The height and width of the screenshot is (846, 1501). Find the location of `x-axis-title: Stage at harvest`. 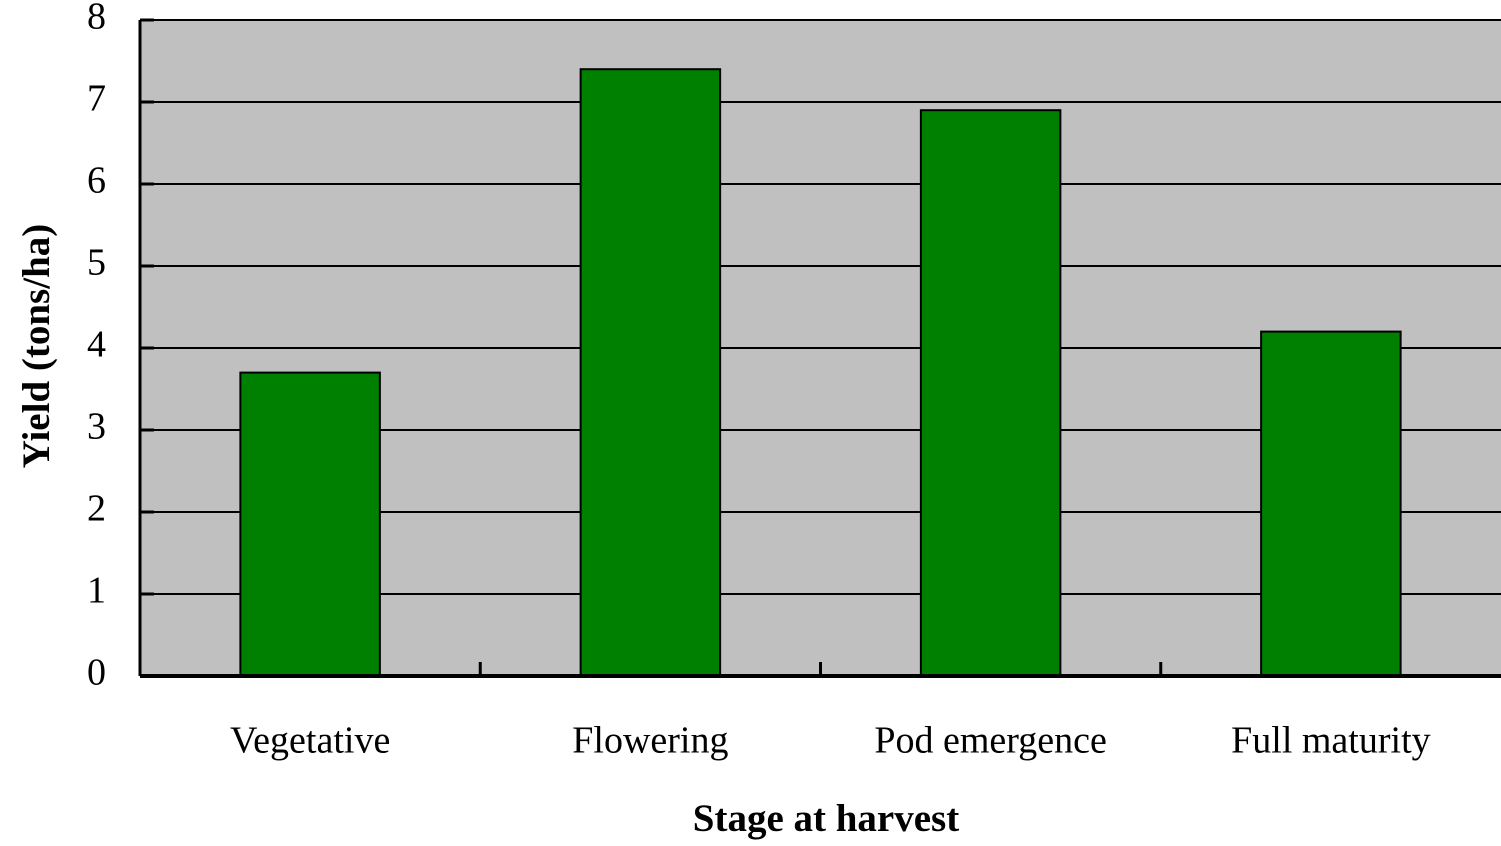

x-axis-title: Stage at harvest is located at coordinates (826, 818).